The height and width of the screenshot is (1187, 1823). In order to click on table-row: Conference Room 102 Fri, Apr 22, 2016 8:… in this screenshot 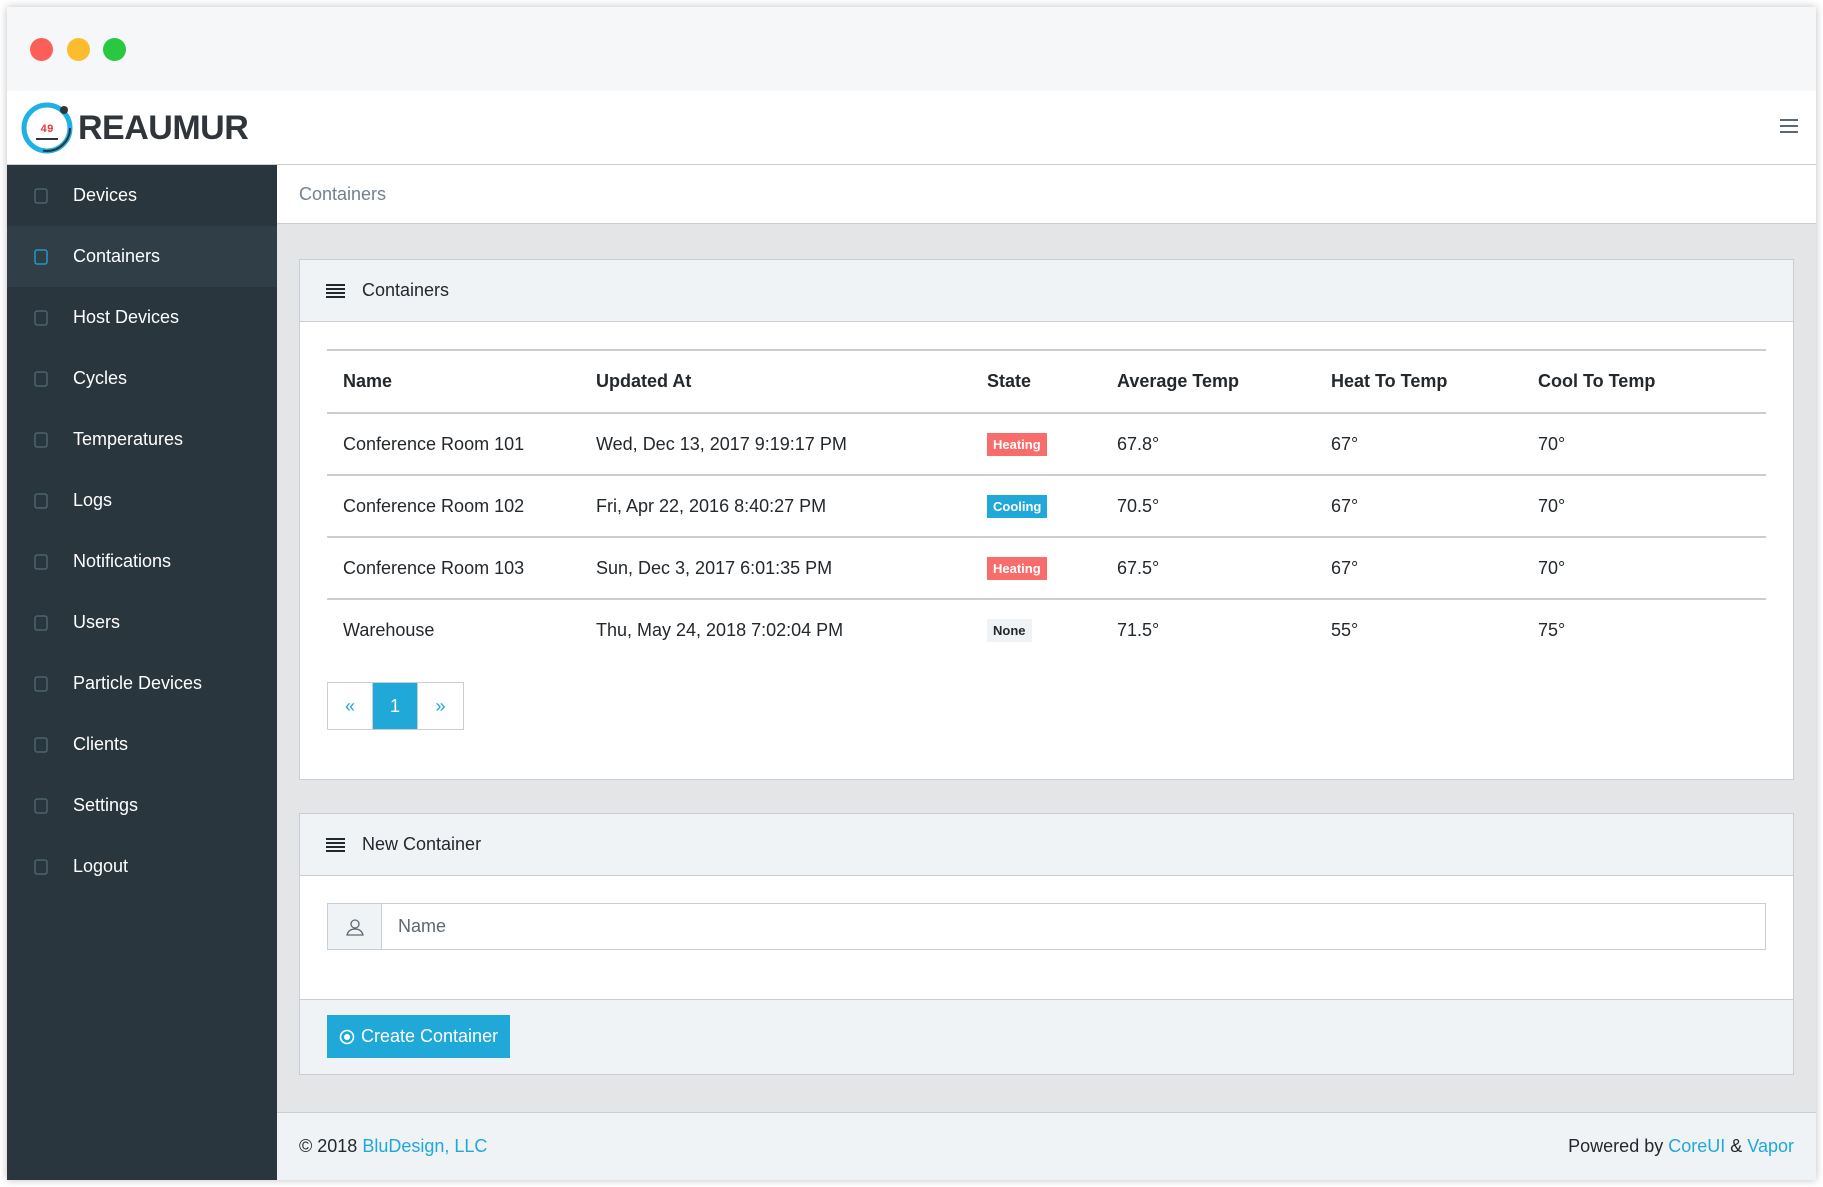, I will do `click(1046, 506)`.